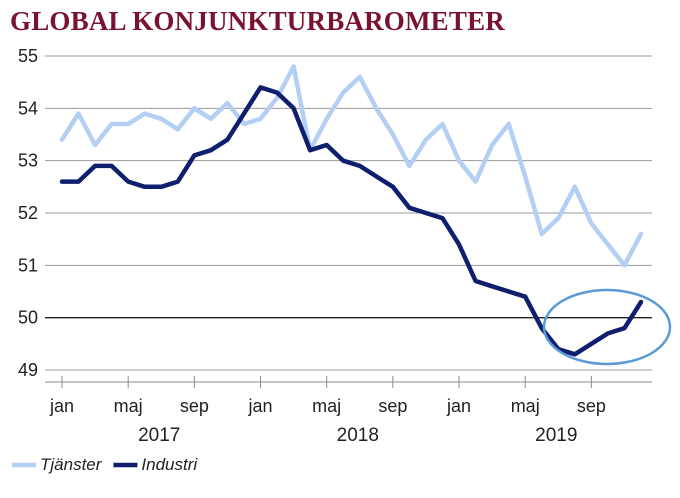 The image size is (680, 498). Describe the element at coordinates (105, 464) in the screenshot. I see `legend: Tjänster Industri` at that location.